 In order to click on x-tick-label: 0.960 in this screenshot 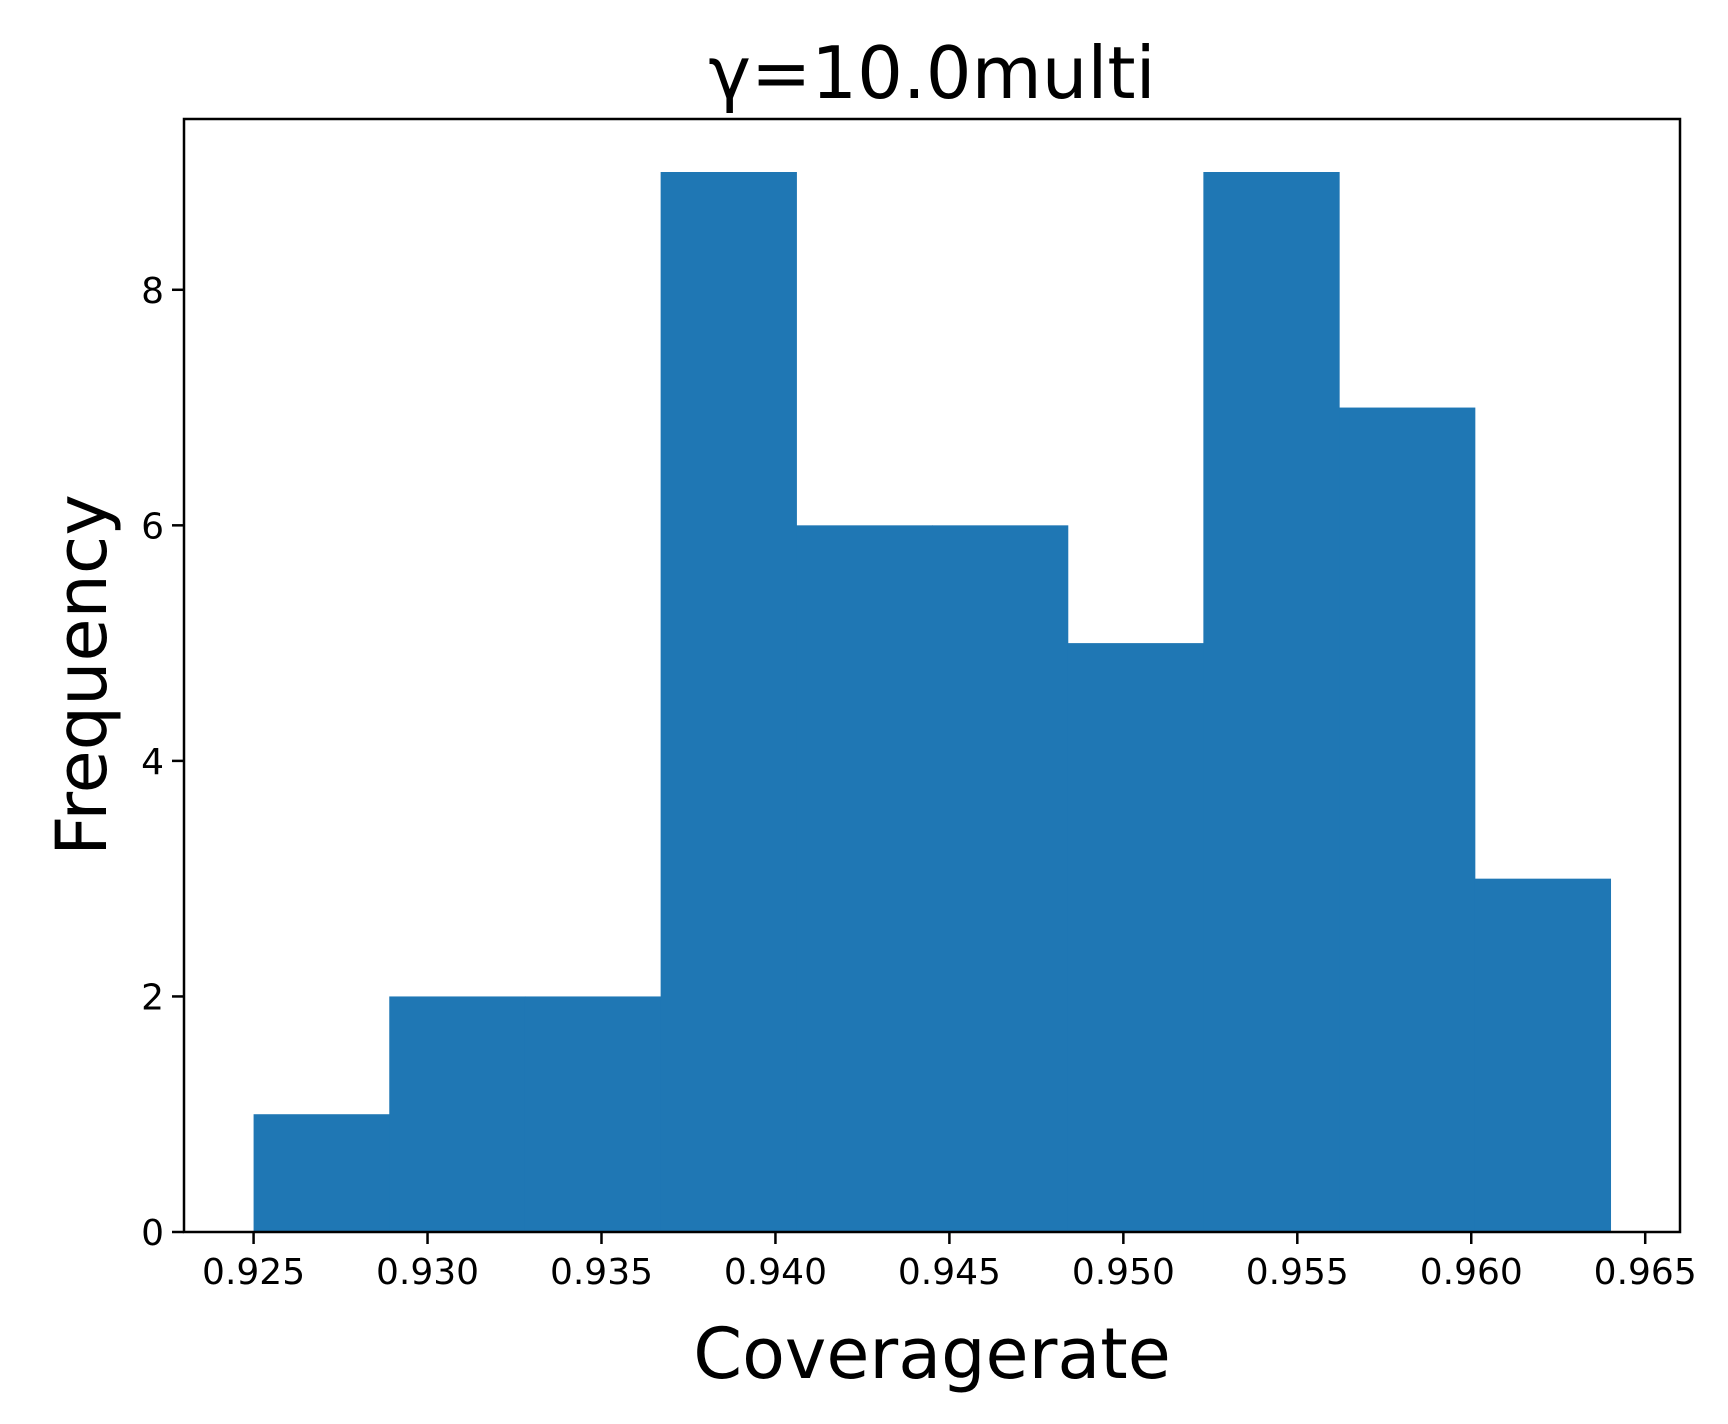, I will do `click(1471, 1272)`.